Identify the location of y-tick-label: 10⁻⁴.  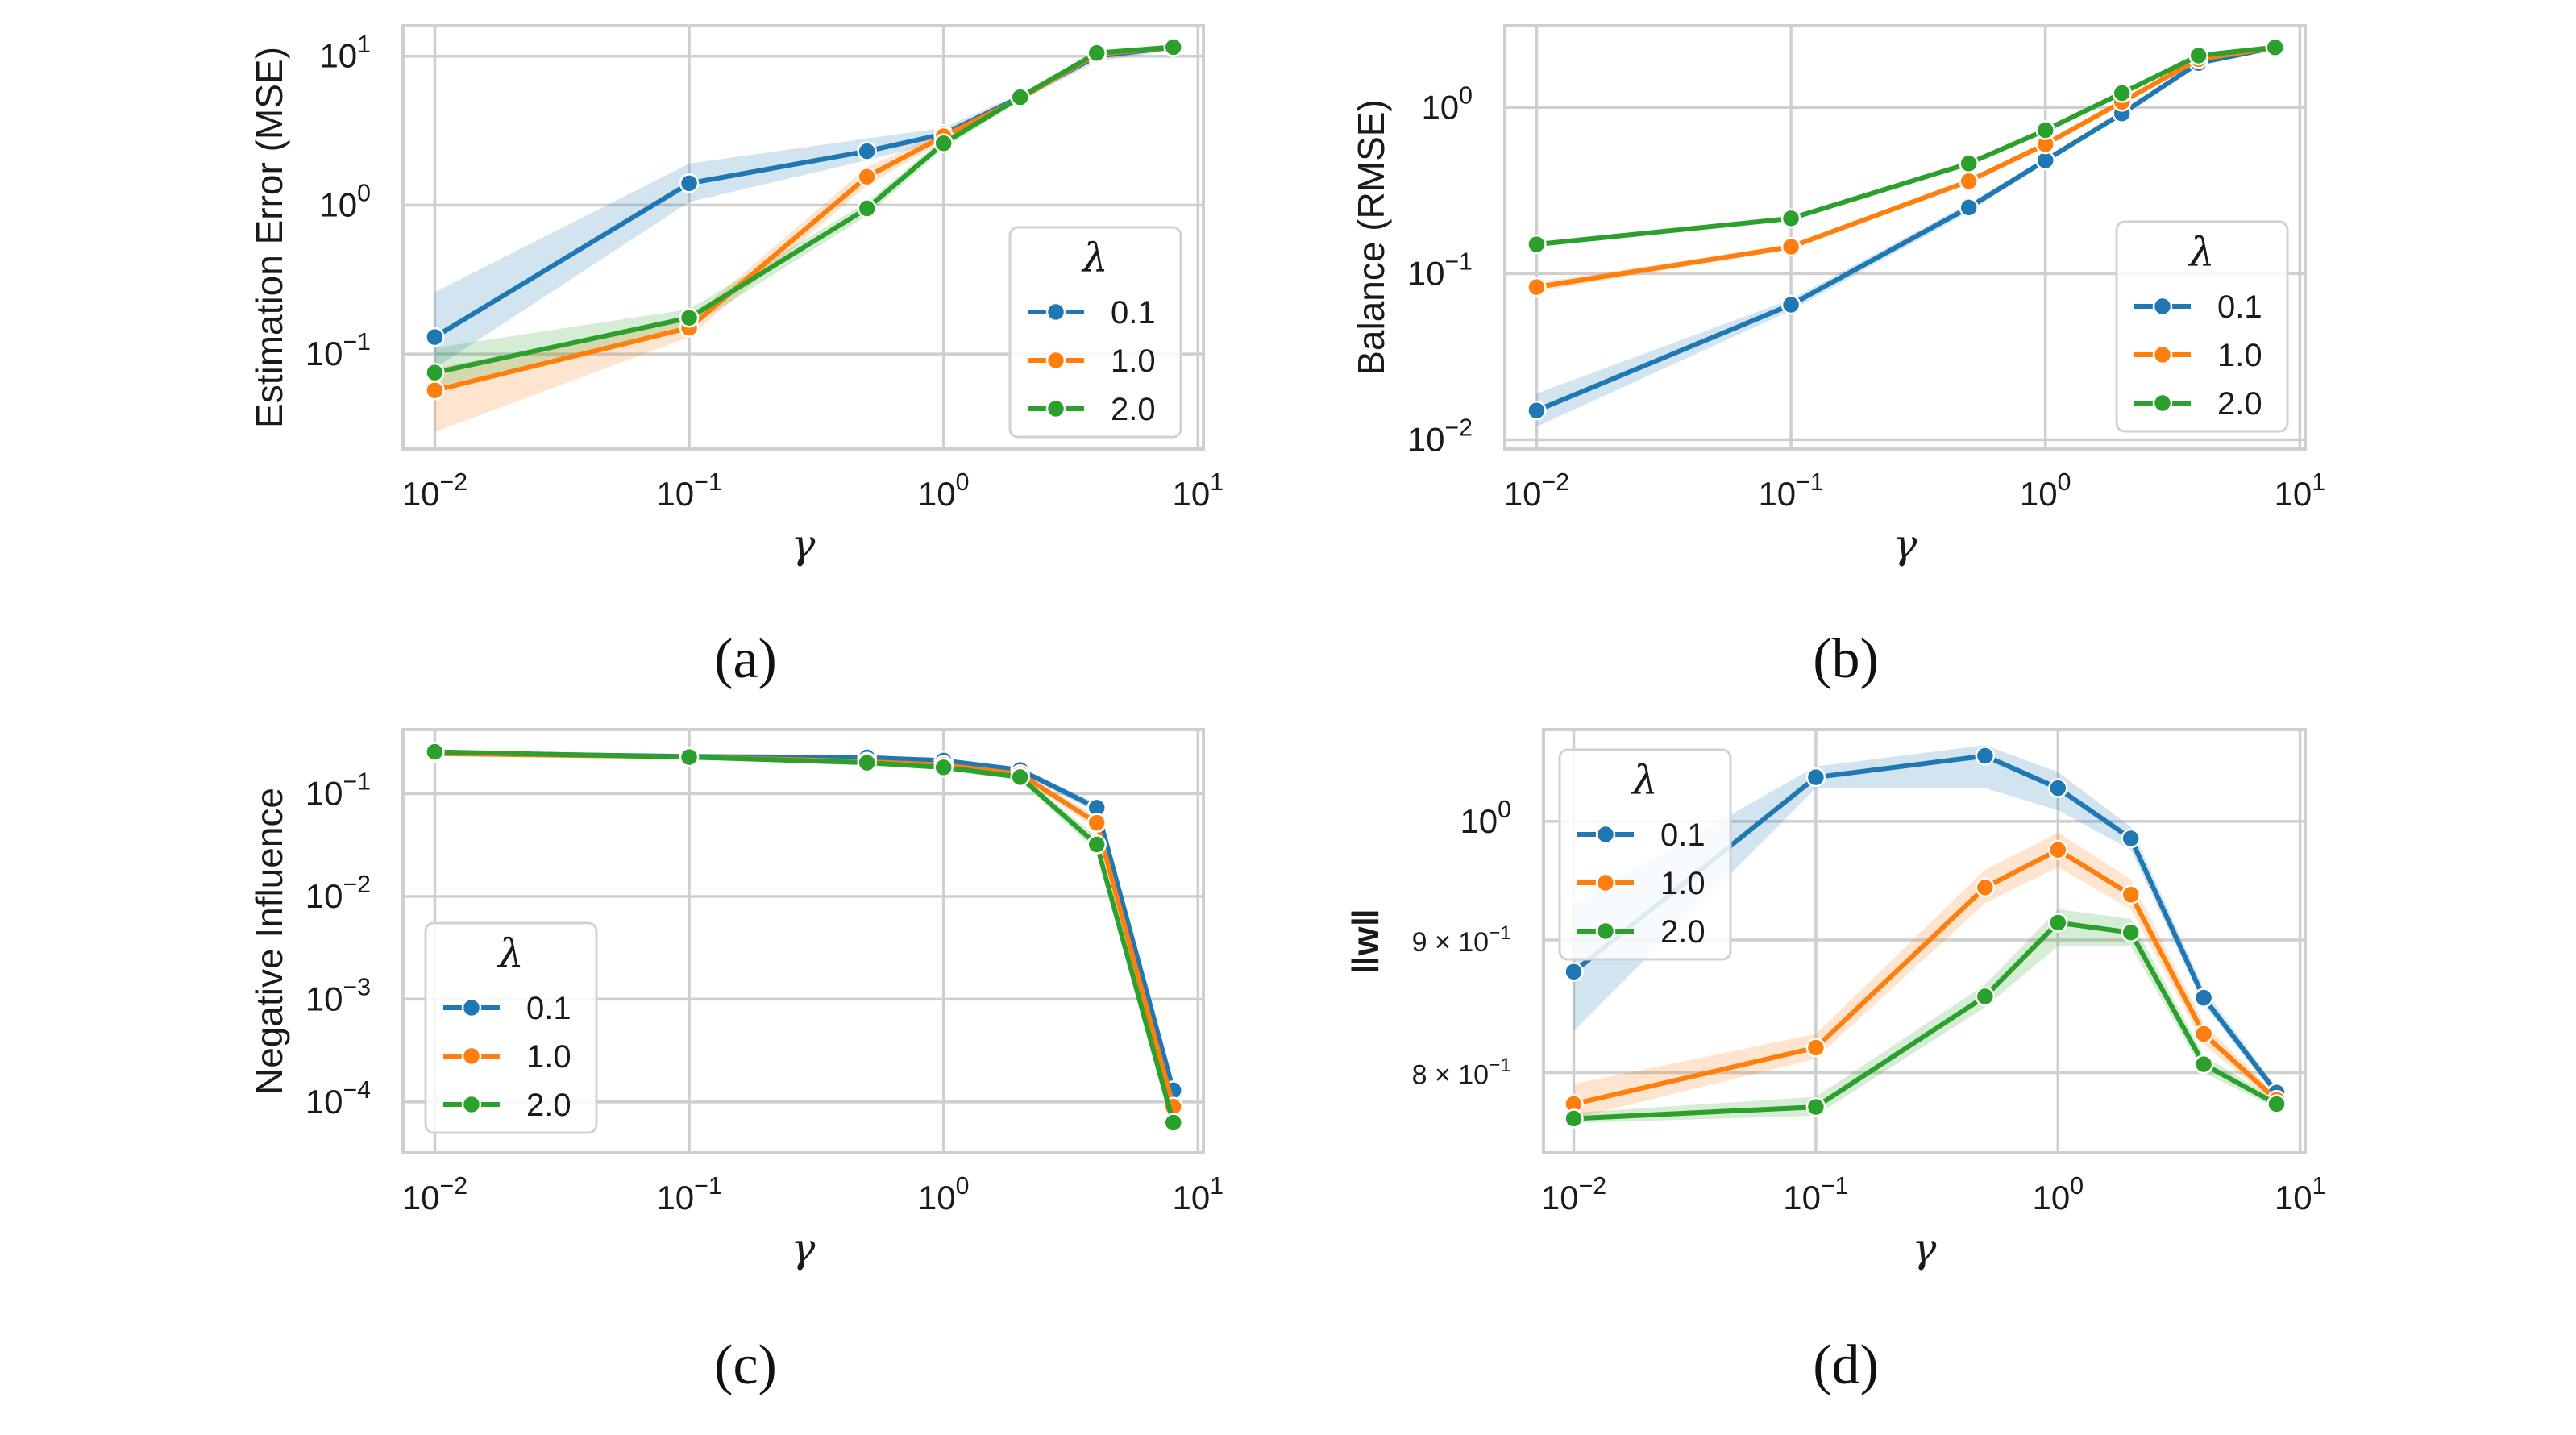
(338, 1099).